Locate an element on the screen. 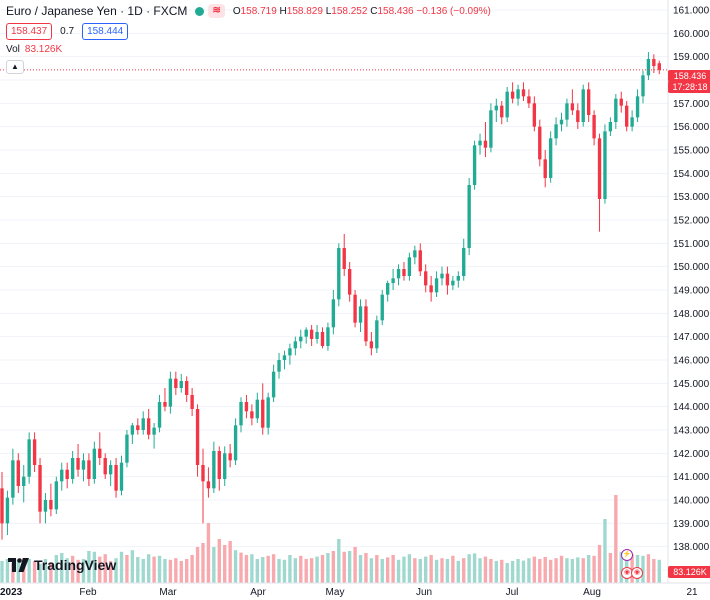 This screenshot has width=710, height=600. price-tick-label: 157.000 is located at coordinates (691, 104).